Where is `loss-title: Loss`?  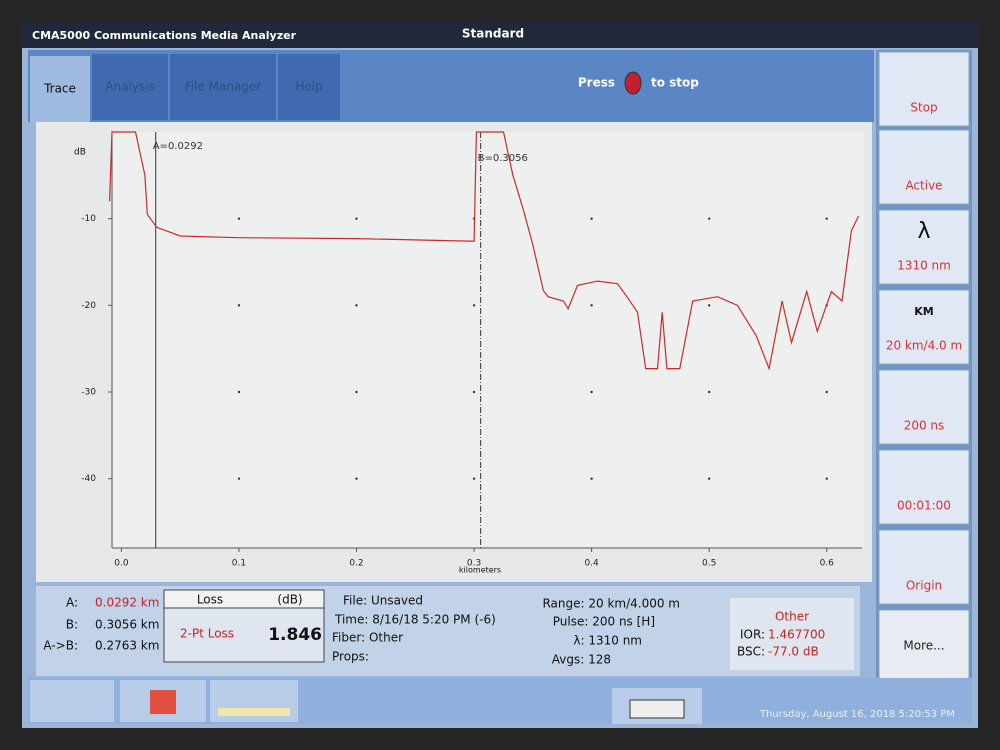 loss-title: Loss is located at coordinates (210, 600).